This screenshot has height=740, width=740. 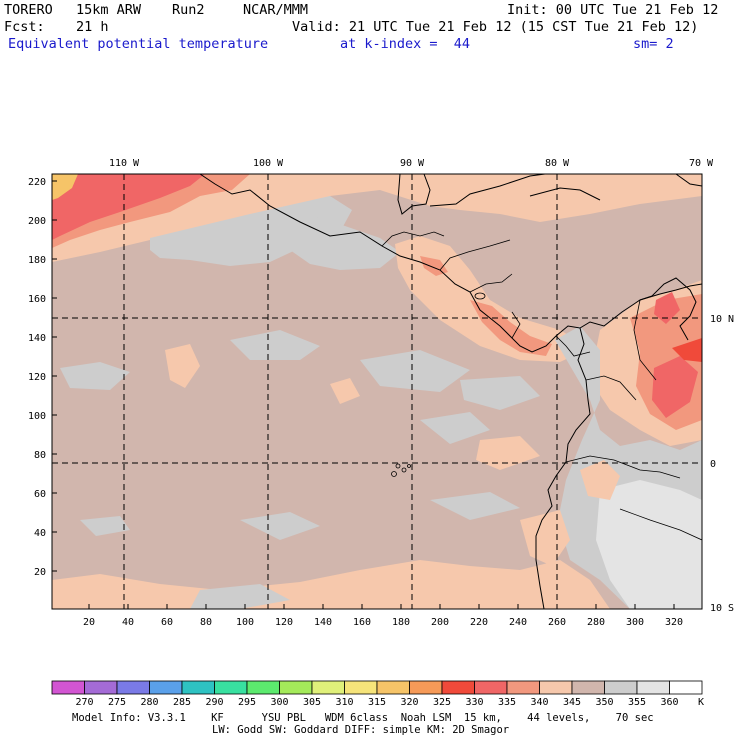 What do you see at coordinates (167, 622) in the screenshot?
I see `x-label-60: 60` at bounding box center [167, 622].